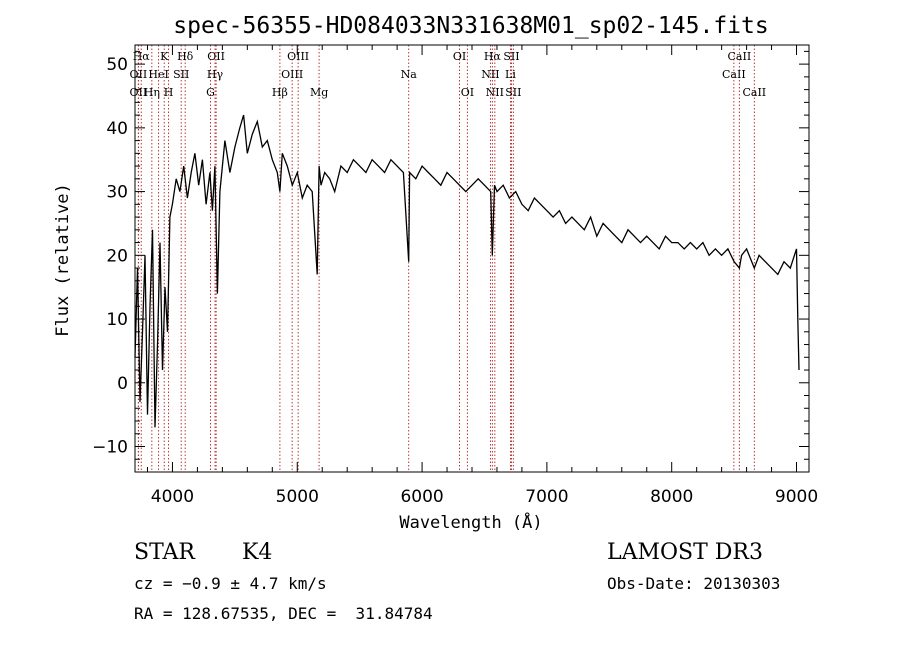  What do you see at coordinates (117, 193) in the screenshot?
I see `y-tick-label: 30` at bounding box center [117, 193].